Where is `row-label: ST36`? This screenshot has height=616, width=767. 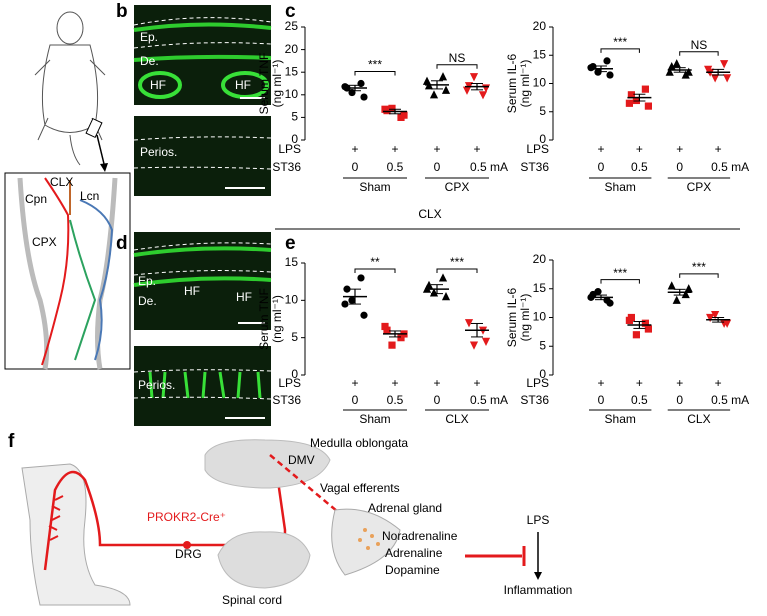
row-label: ST36 is located at coordinates (286, 400).